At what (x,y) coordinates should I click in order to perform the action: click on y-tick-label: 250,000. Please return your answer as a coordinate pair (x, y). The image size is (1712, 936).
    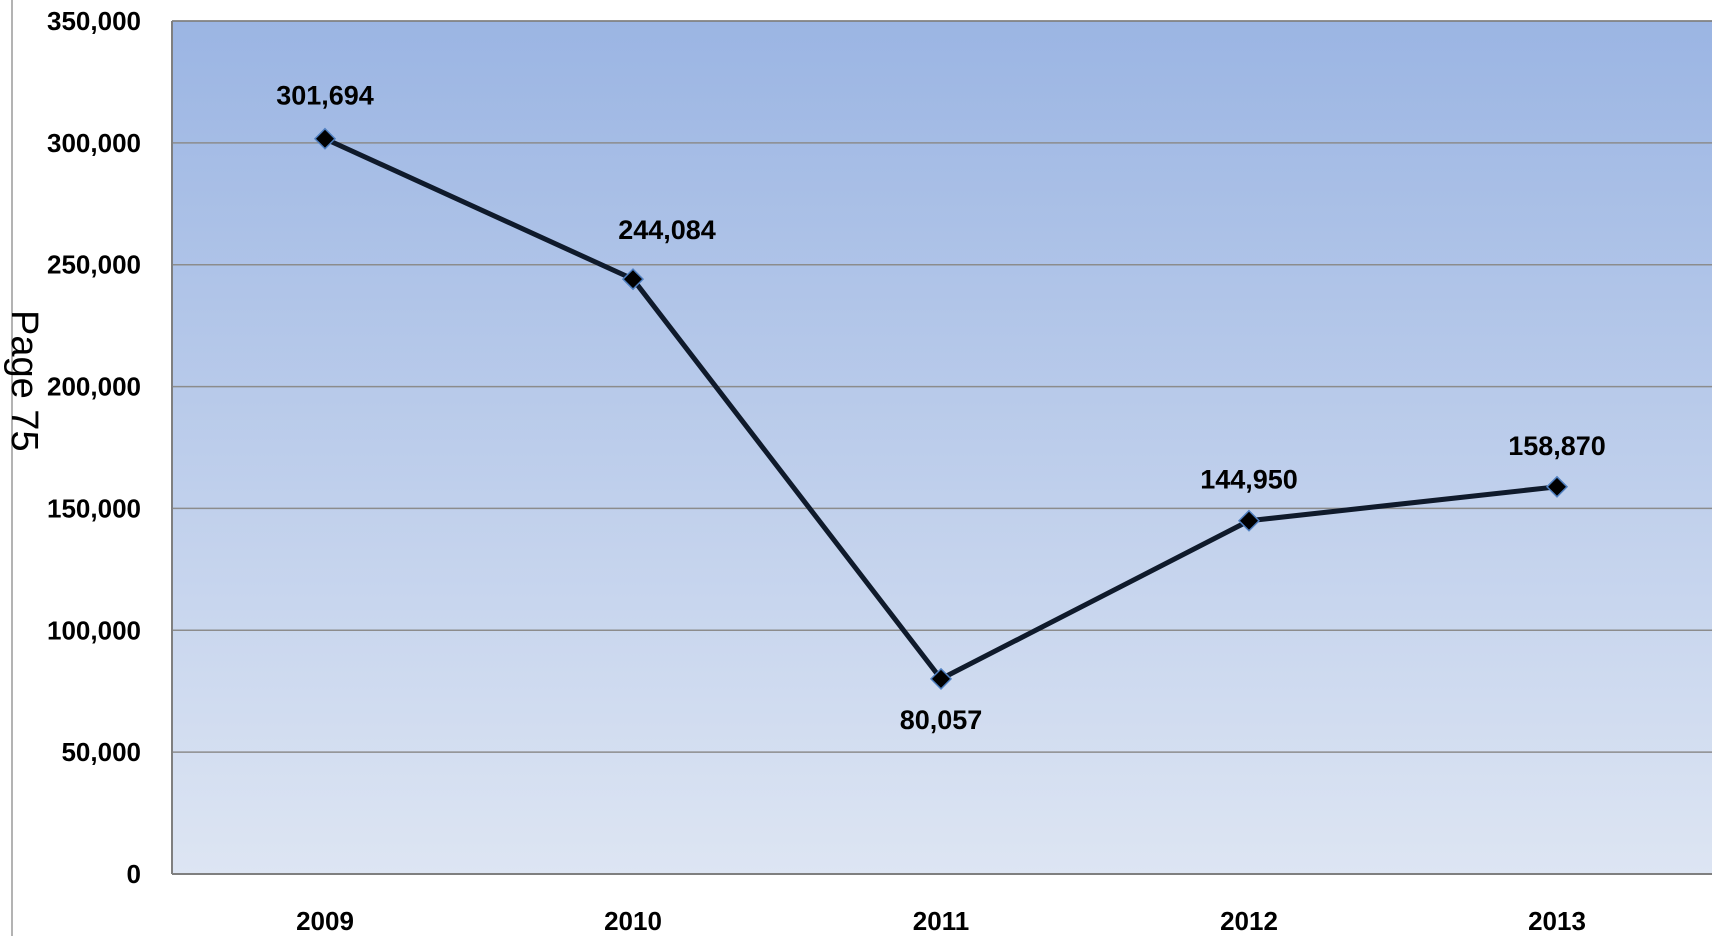
    Looking at the image, I should click on (94, 265).